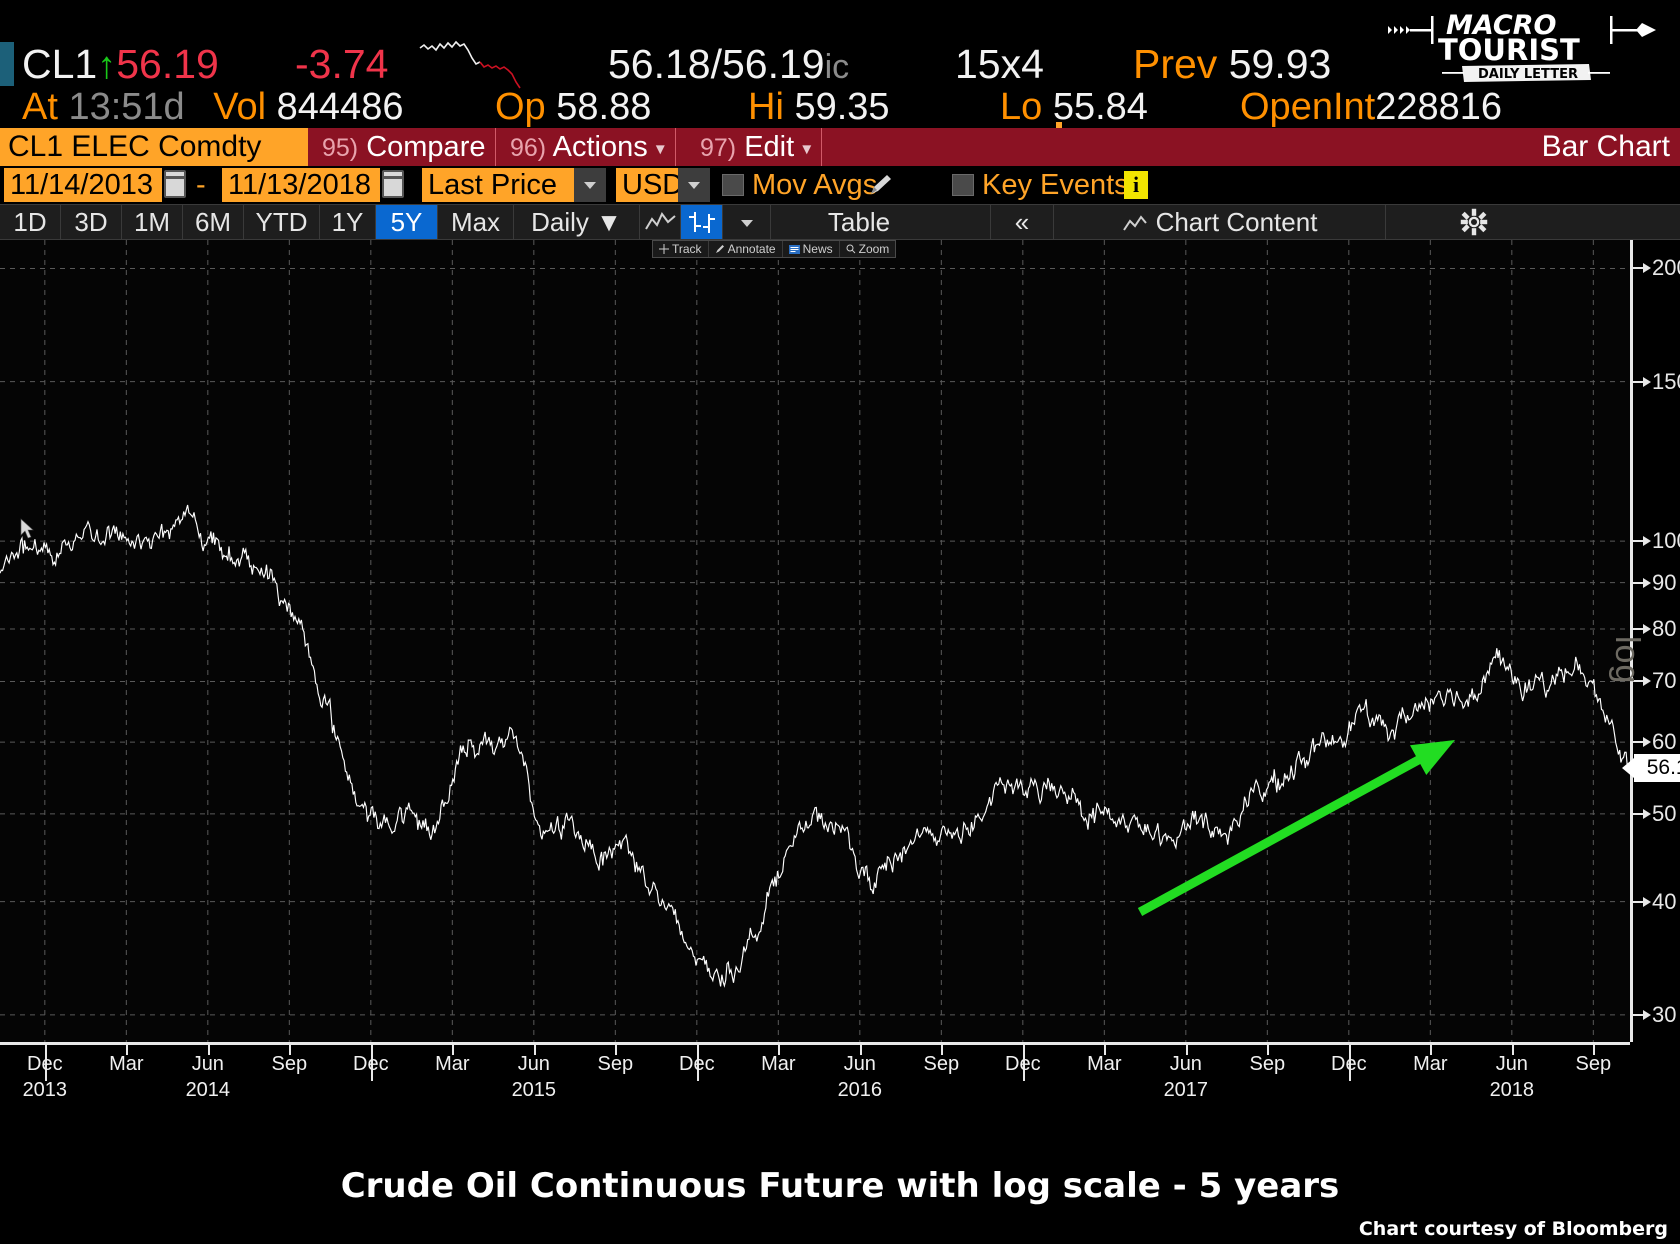 This screenshot has width=1680, height=1244. What do you see at coordinates (348, 222) in the screenshot?
I see `period-1y: 1Y` at bounding box center [348, 222].